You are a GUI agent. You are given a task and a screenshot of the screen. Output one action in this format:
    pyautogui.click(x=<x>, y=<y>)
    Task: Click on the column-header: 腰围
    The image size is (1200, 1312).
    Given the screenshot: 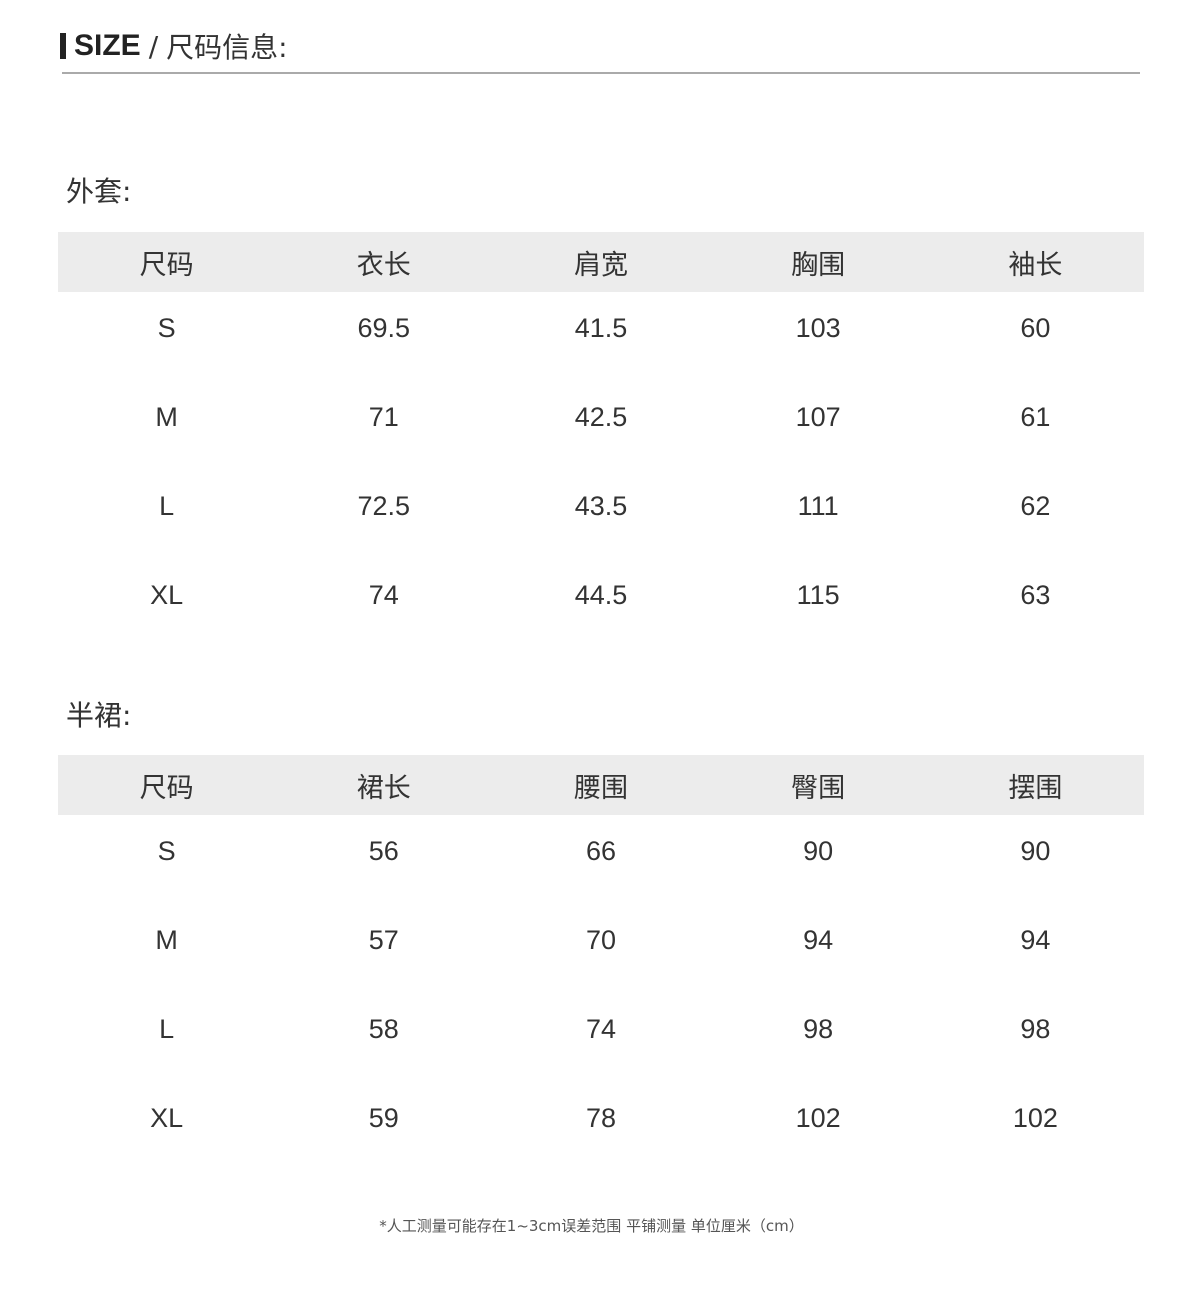 What is the action you would take?
    pyautogui.click(x=601, y=785)
    